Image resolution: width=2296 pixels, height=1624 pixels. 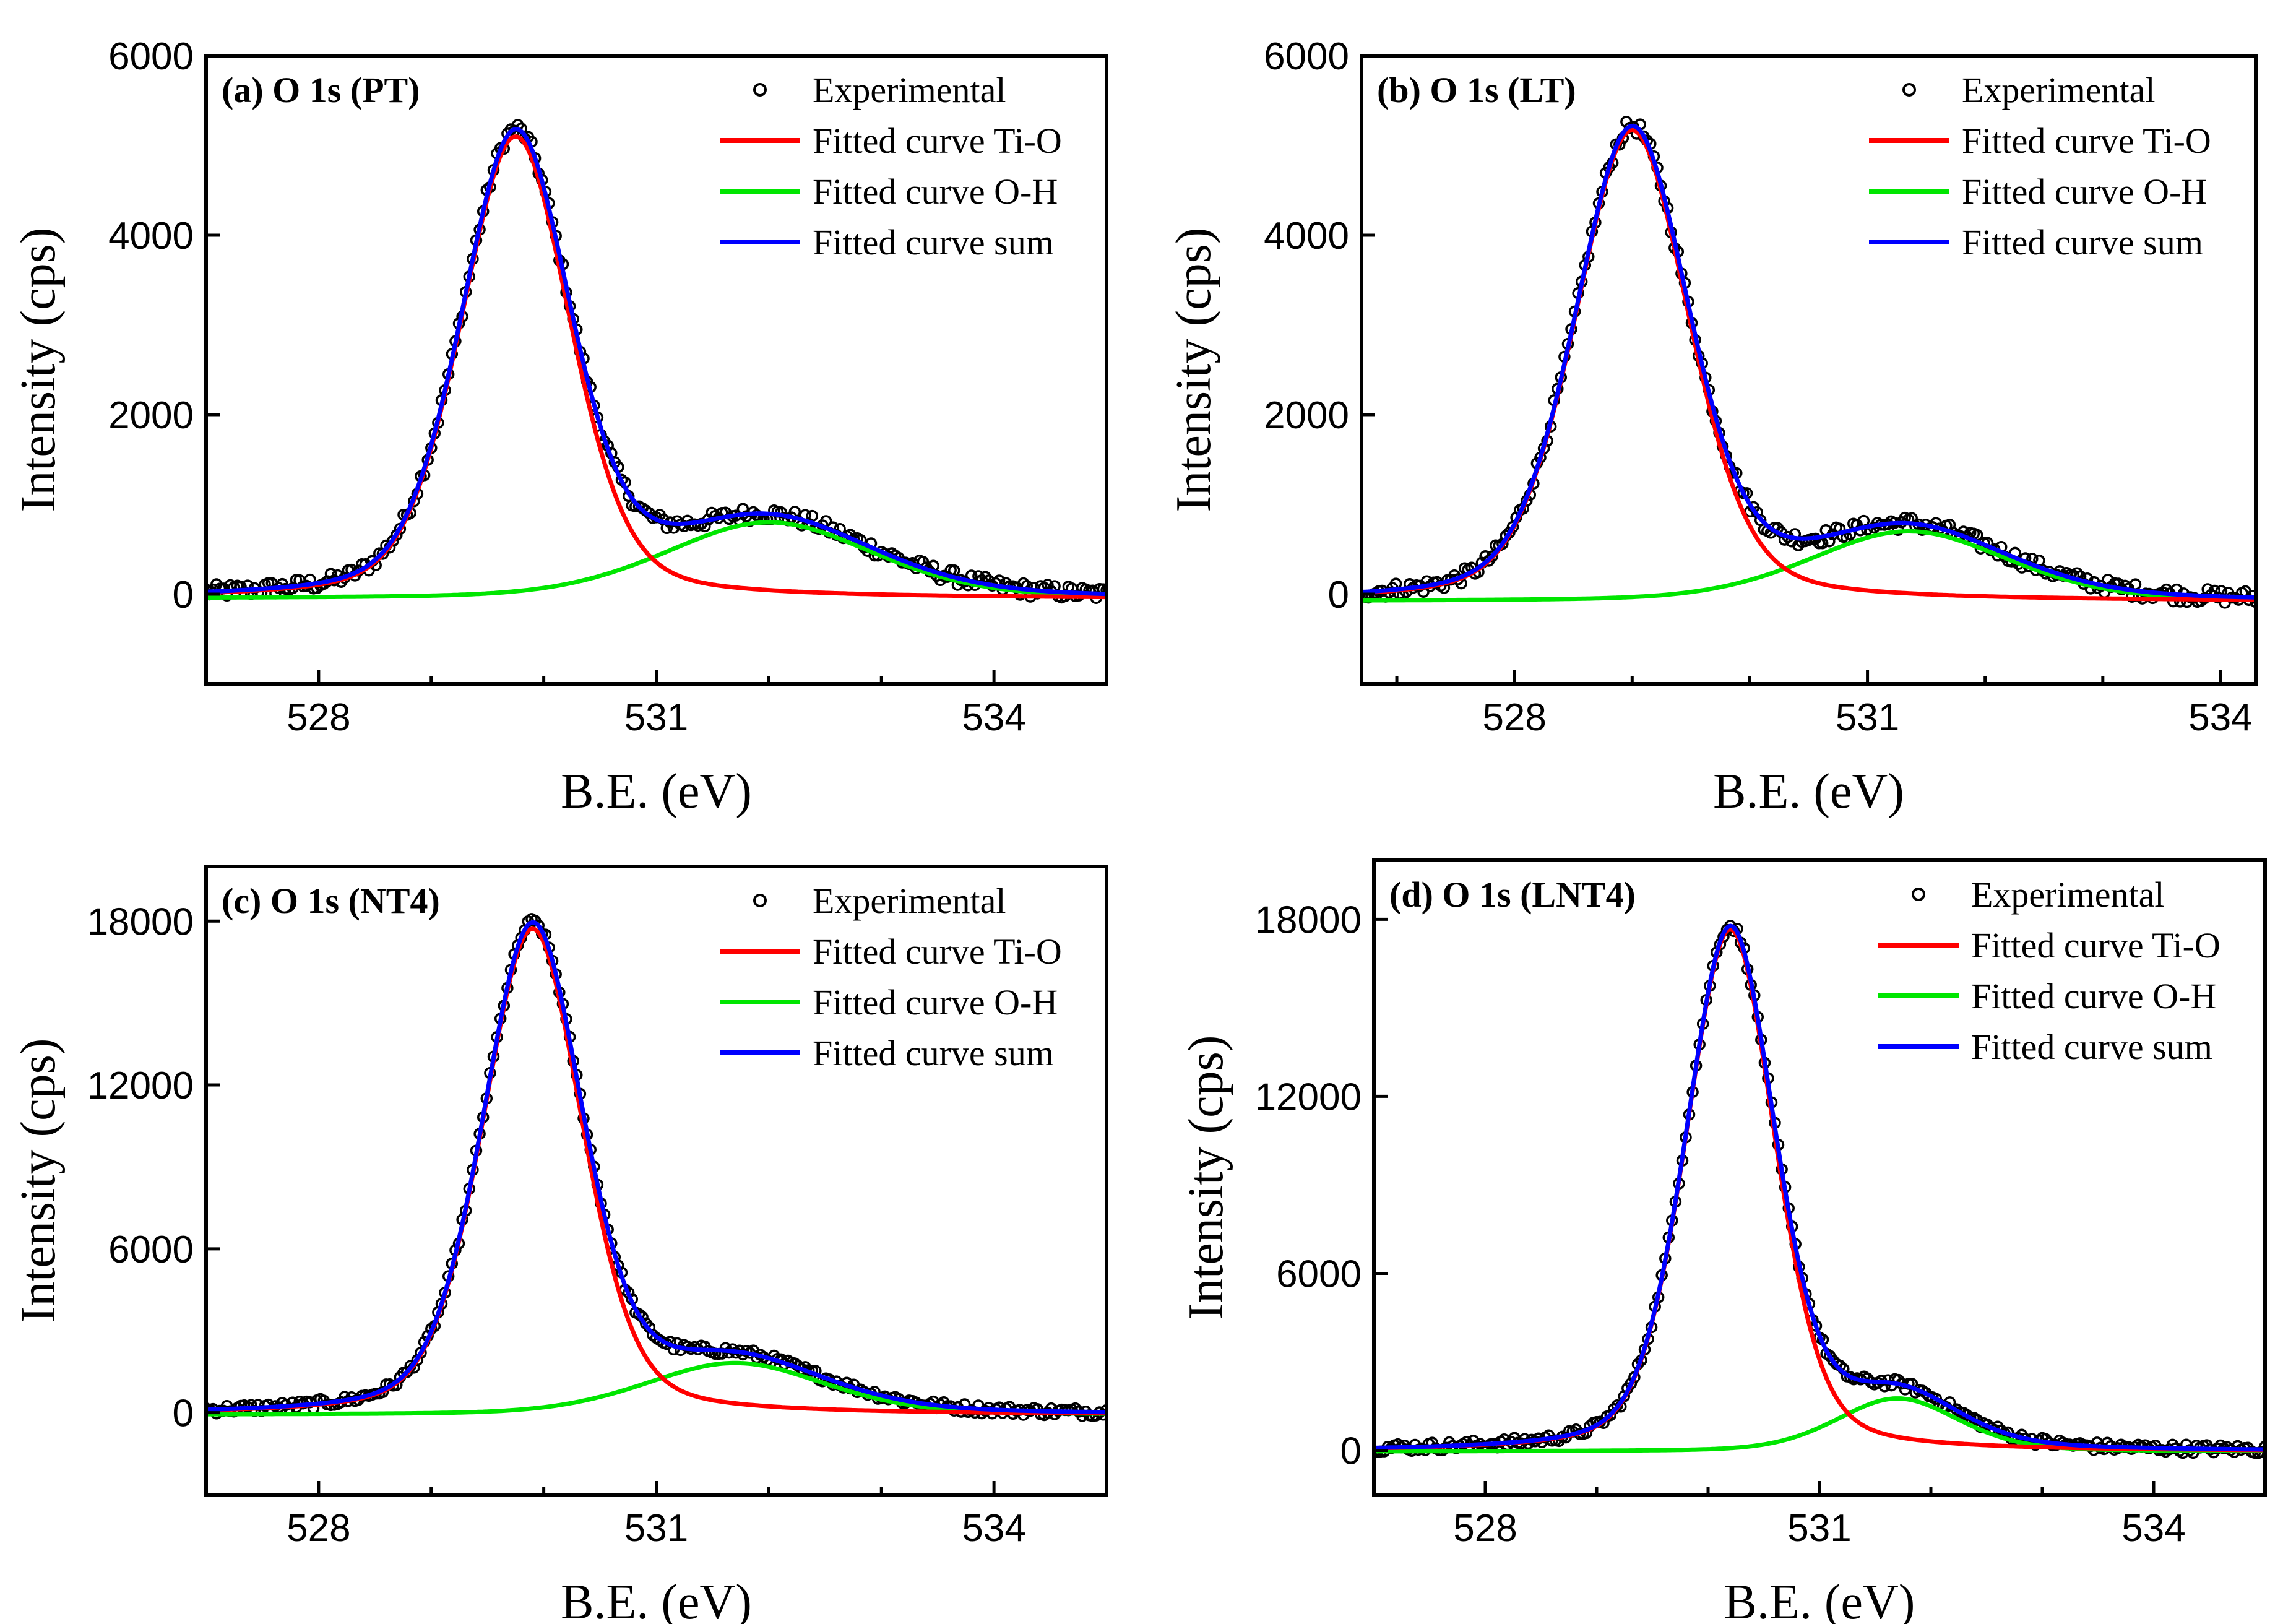 What do you see at coordinates (1512, 895) in the screenshot?
I see `panel-title: (d) O 1s (LNT4)` at bounding box center [1512, 895].